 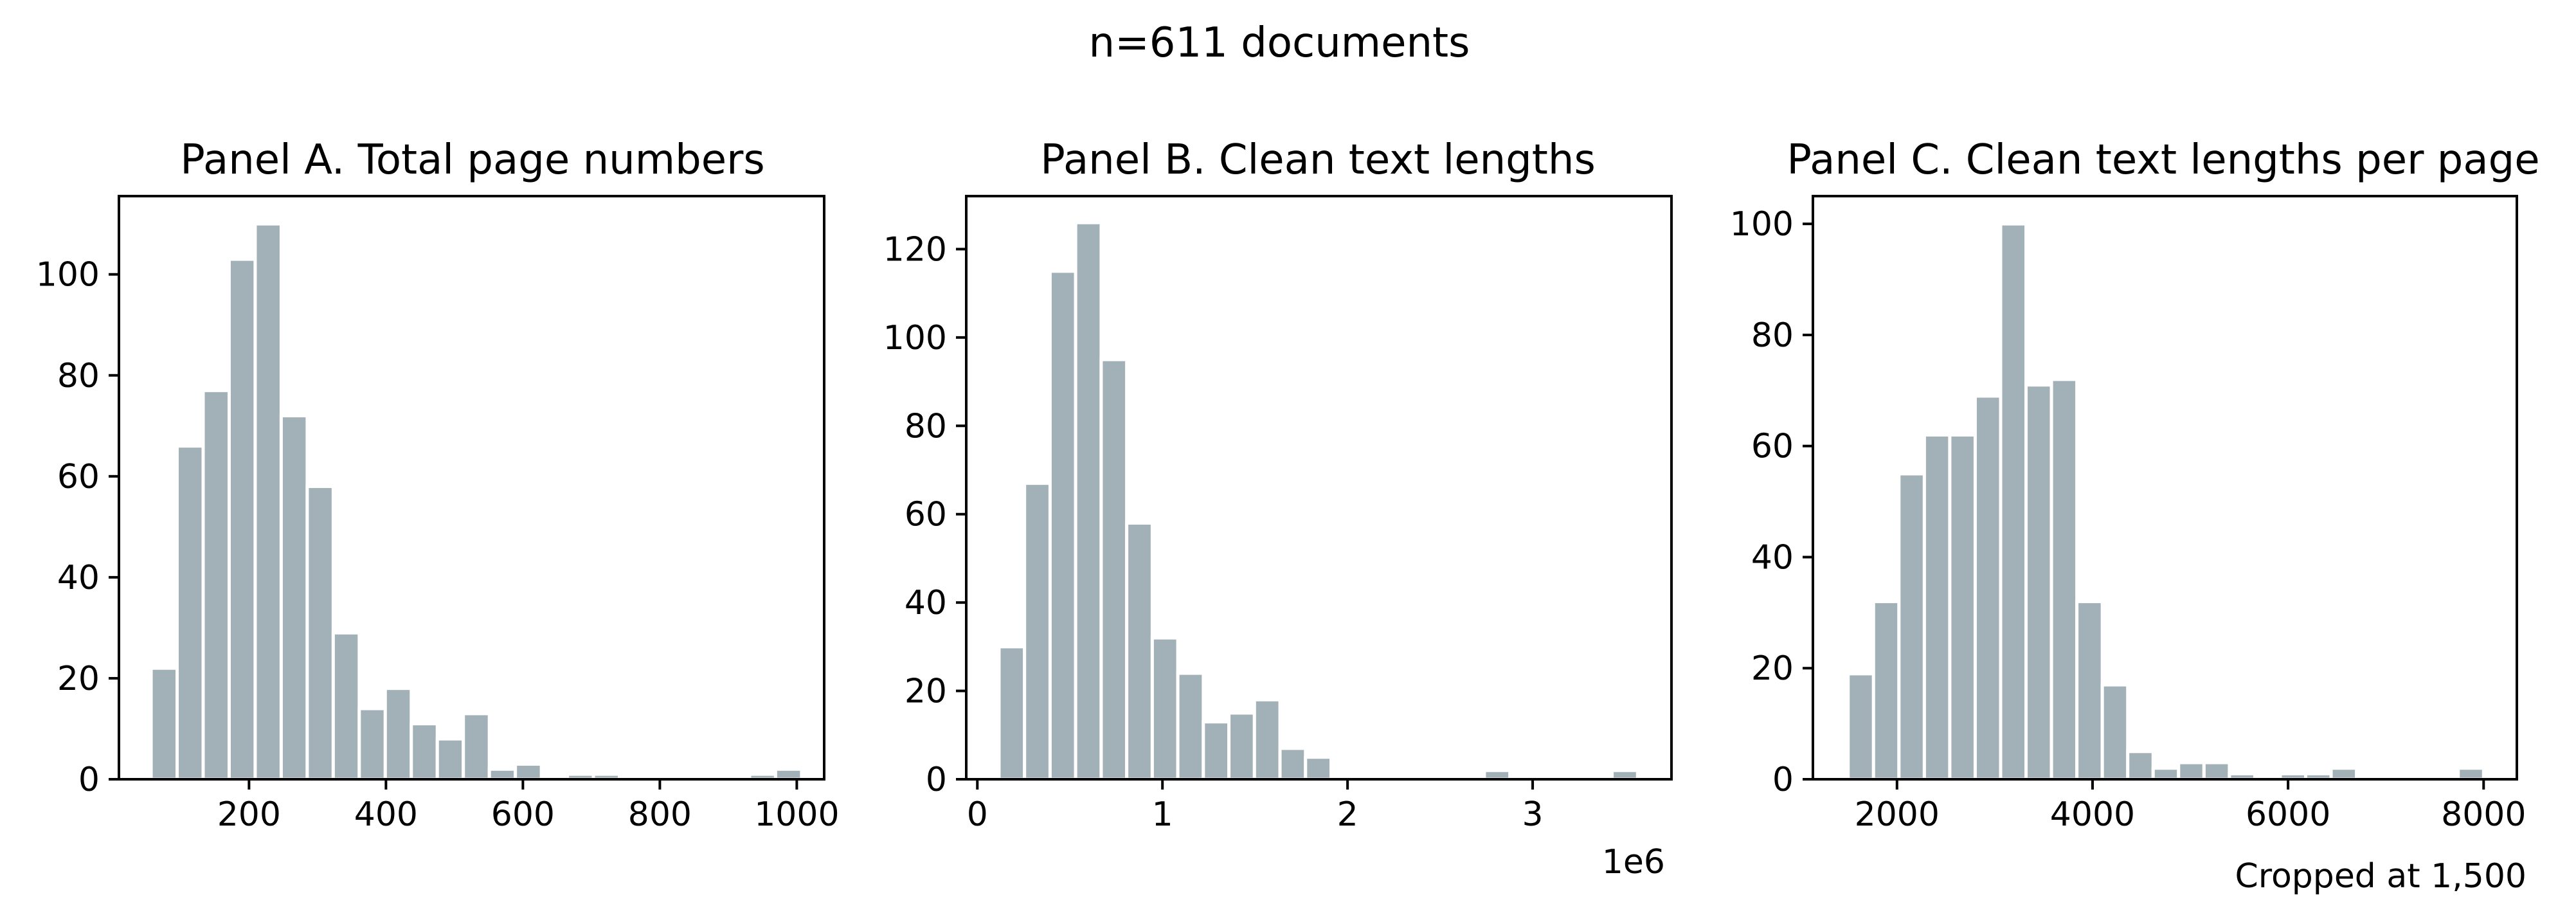 I want to click on panel-c-y-tick-label: 100, so click(x=1762, y=224).